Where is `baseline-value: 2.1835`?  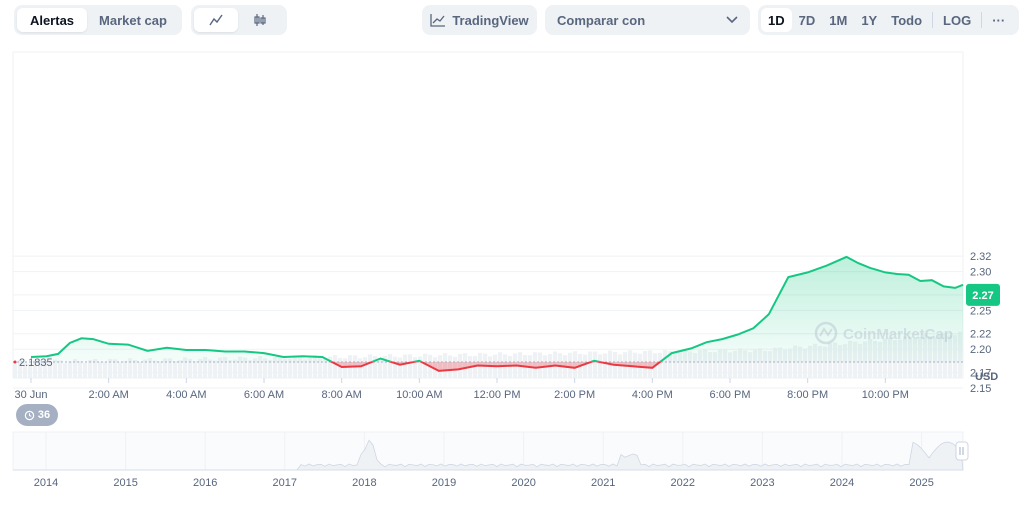
baseline-value: 2.1835 is located at coordinates (36, 363).